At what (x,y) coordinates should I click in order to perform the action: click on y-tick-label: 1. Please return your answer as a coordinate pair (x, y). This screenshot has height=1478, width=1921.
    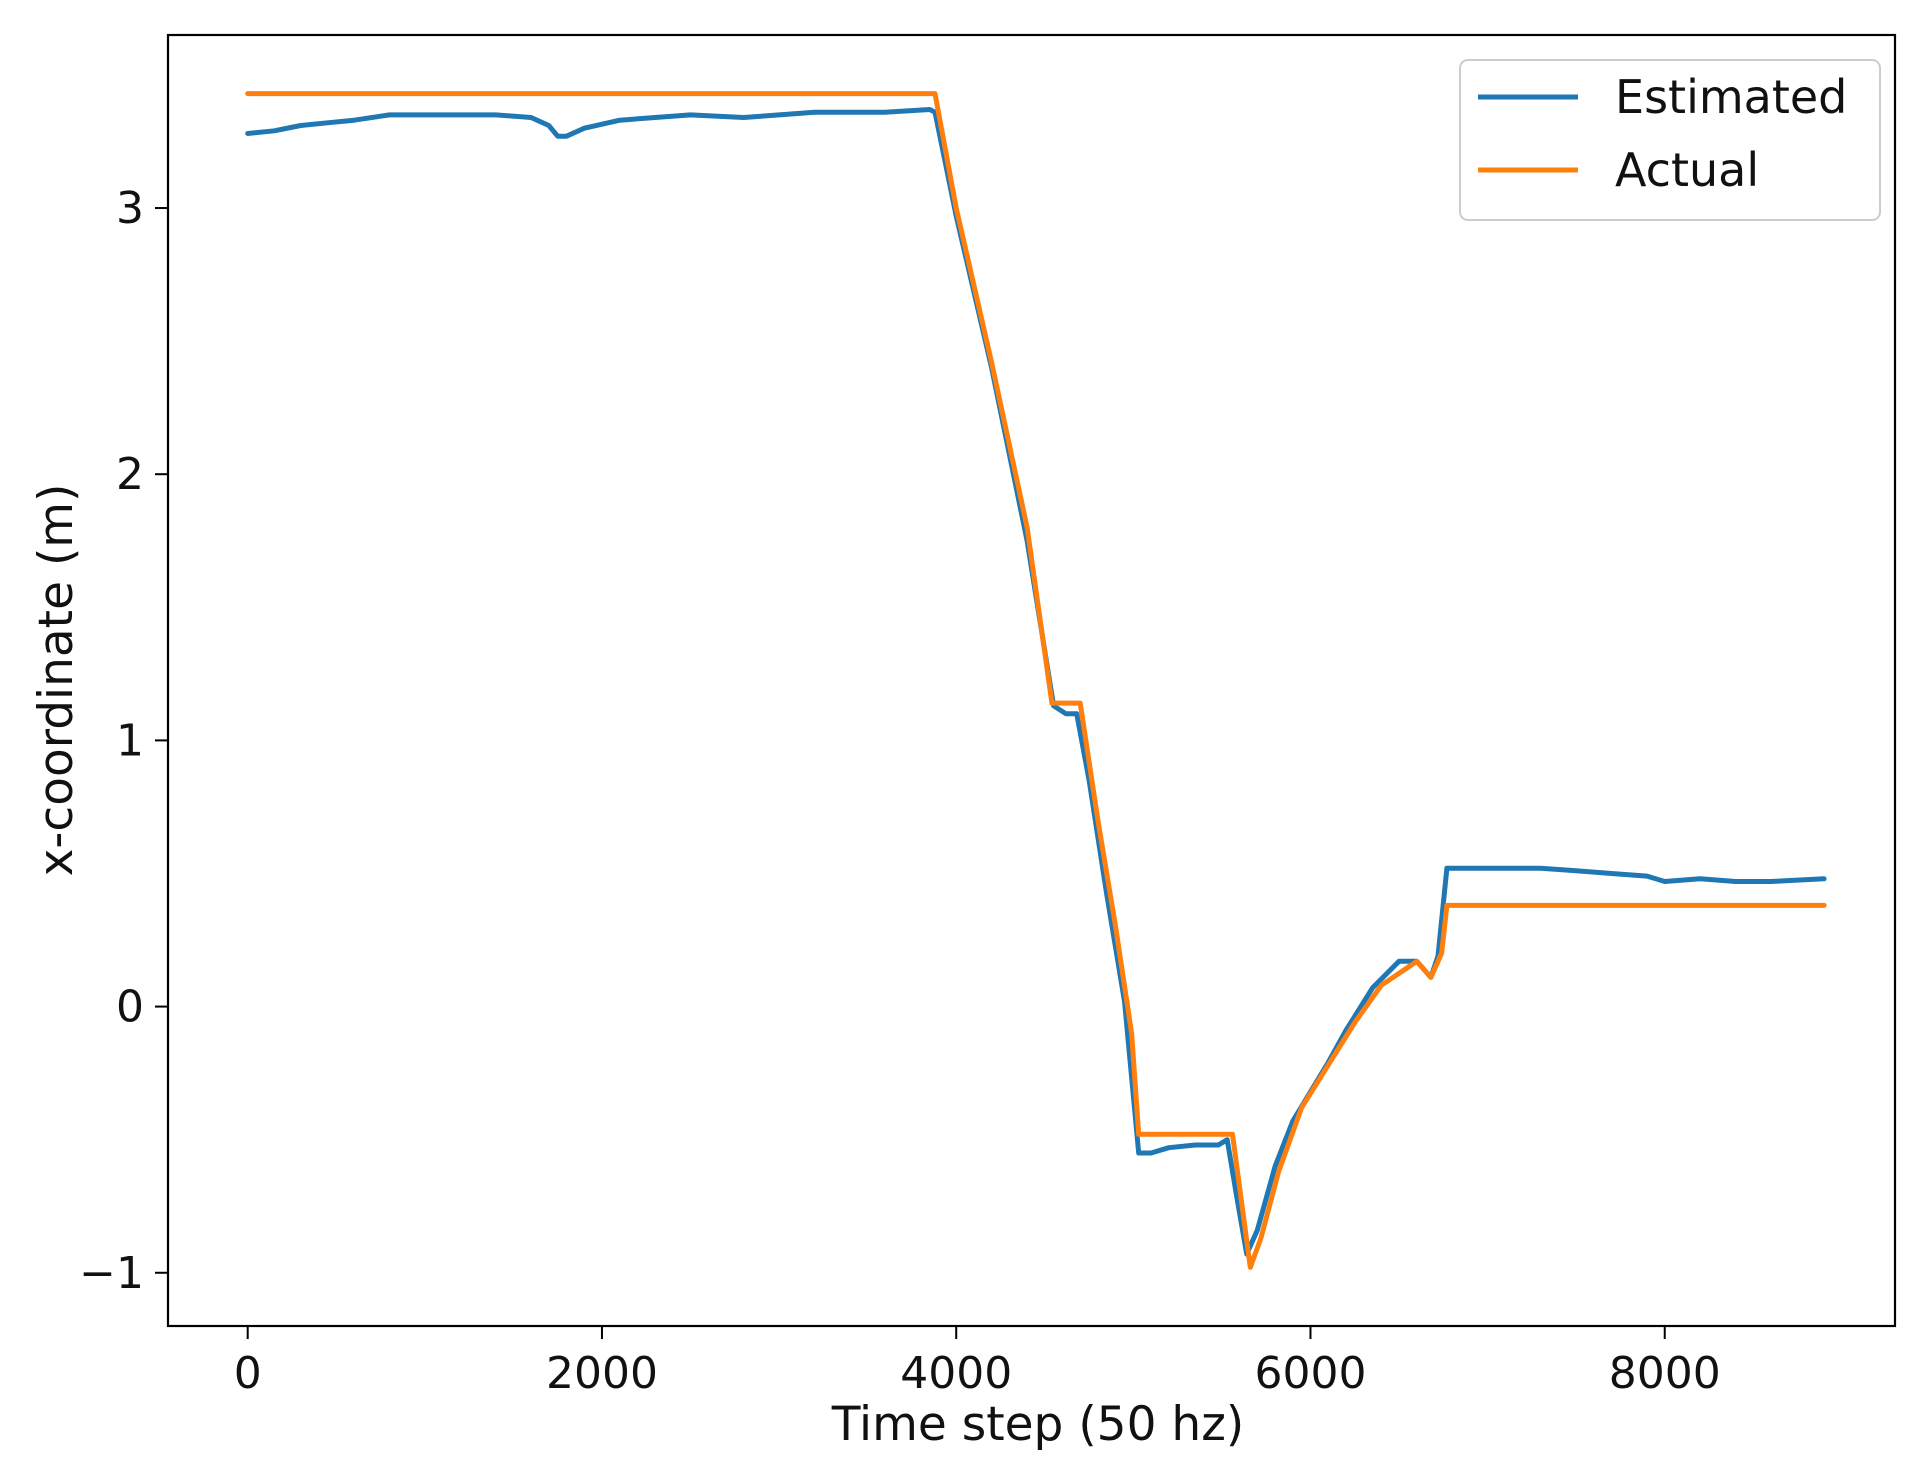
    Looking at the image, I should click on (130, 740).